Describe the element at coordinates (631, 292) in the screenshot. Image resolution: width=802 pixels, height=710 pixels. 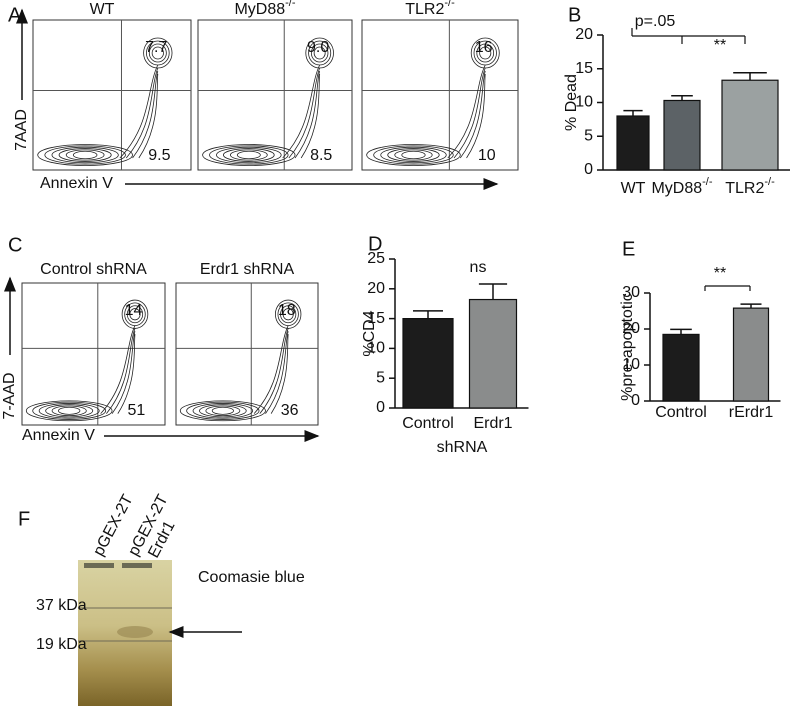
I see `y-tick-label: 30` at that location.